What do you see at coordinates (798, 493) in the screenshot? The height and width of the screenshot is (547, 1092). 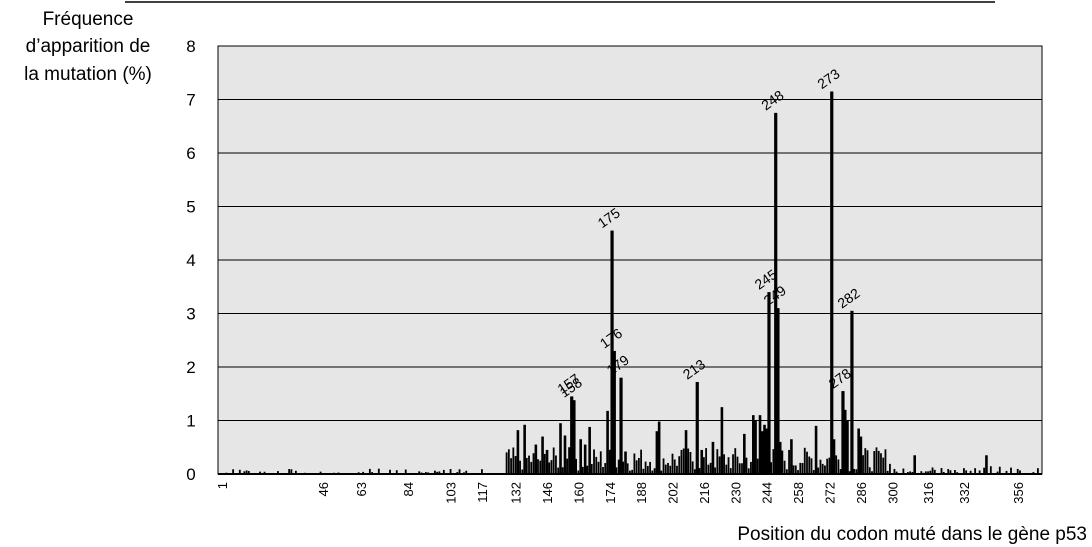 I see `x-tick-label: 258` at bounding box center [798, 493].